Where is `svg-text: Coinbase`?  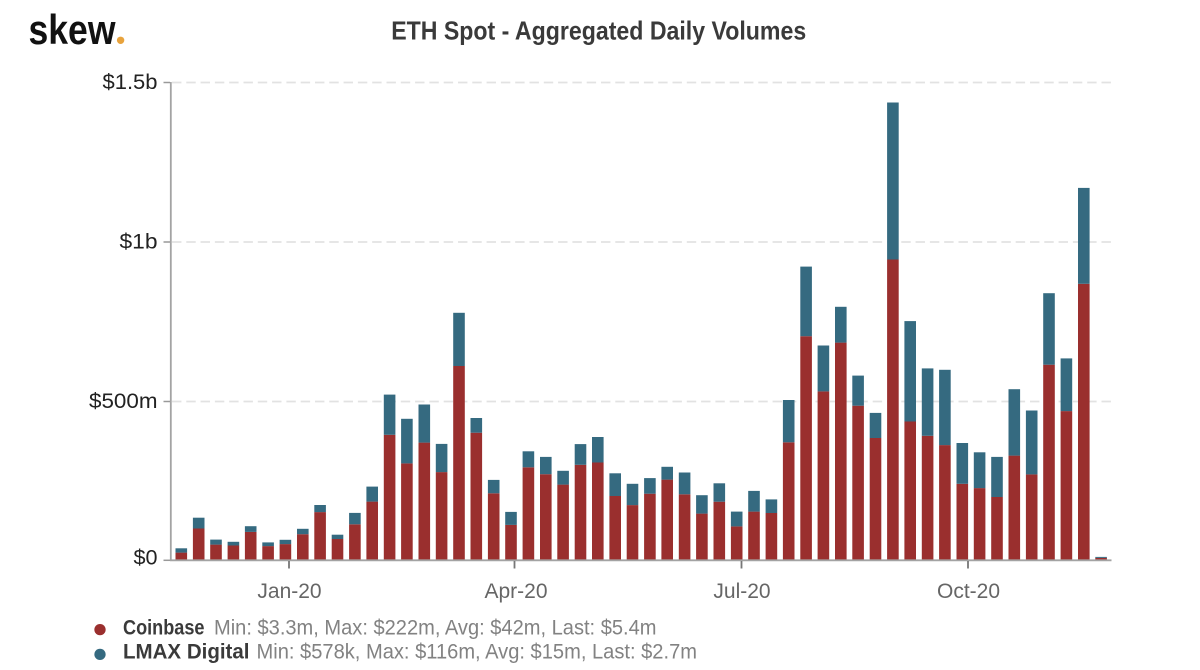
svg-text: Coinbase is located at coordinates (164, 628).